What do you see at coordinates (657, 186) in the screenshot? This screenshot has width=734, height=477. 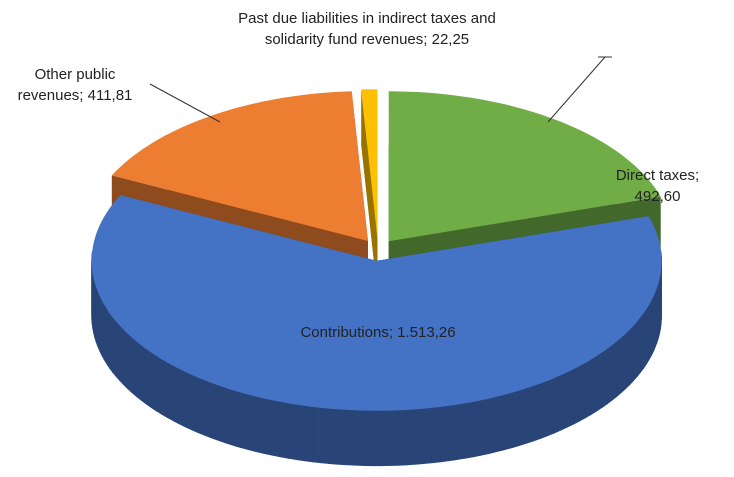 I see `data-label: Direct taxes; 492,60` at bounding box center [657, 186].